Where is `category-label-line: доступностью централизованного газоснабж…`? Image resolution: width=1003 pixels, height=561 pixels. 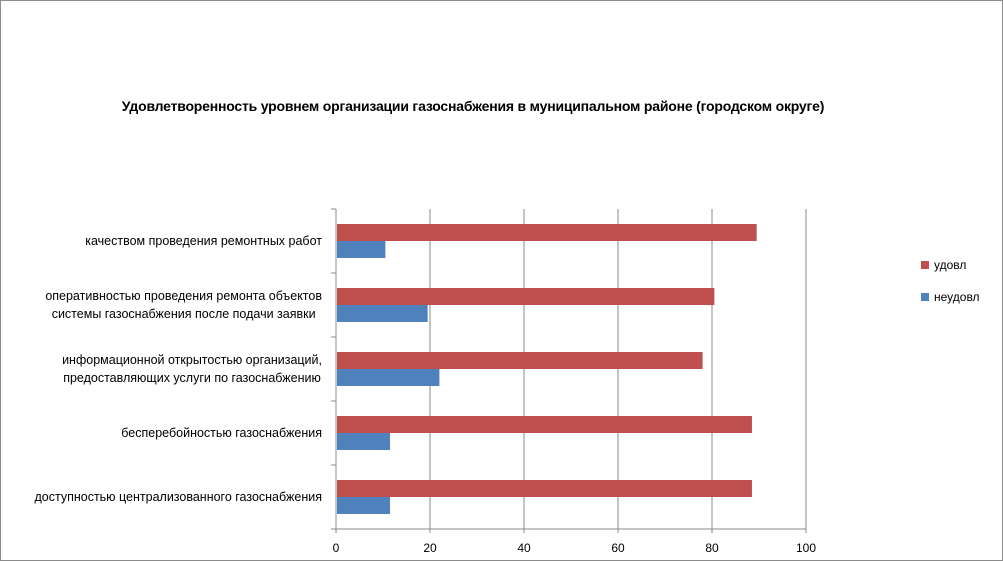
category-label-line: доступностью централизованного газоснабж… is located at coordinates (178, 497).